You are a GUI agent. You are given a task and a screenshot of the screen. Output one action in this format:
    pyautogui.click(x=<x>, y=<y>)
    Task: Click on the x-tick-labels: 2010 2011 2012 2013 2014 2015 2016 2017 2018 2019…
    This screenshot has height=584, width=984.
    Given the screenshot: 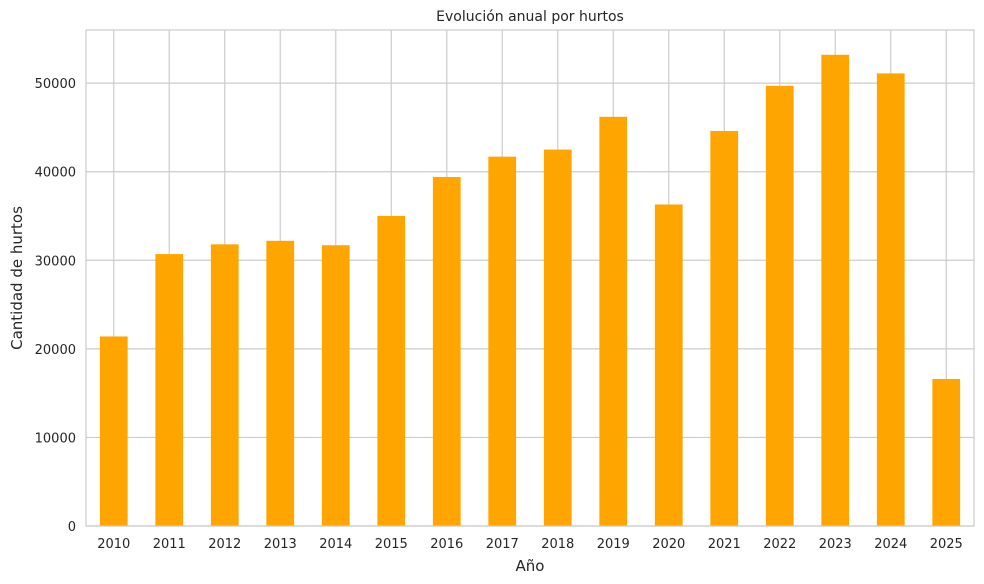 What is the action you would take?
    pyautogui.click(x=530, y=544)
    